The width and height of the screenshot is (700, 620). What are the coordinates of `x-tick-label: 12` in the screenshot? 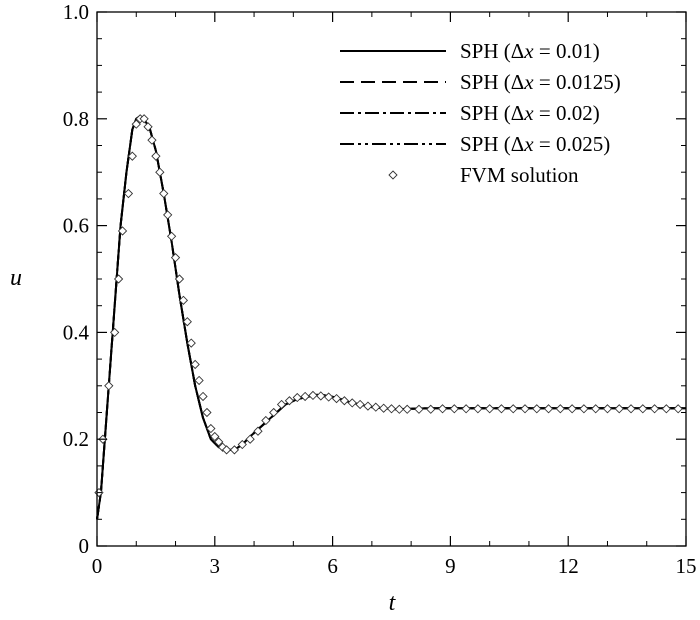 It's located at (568, 566).